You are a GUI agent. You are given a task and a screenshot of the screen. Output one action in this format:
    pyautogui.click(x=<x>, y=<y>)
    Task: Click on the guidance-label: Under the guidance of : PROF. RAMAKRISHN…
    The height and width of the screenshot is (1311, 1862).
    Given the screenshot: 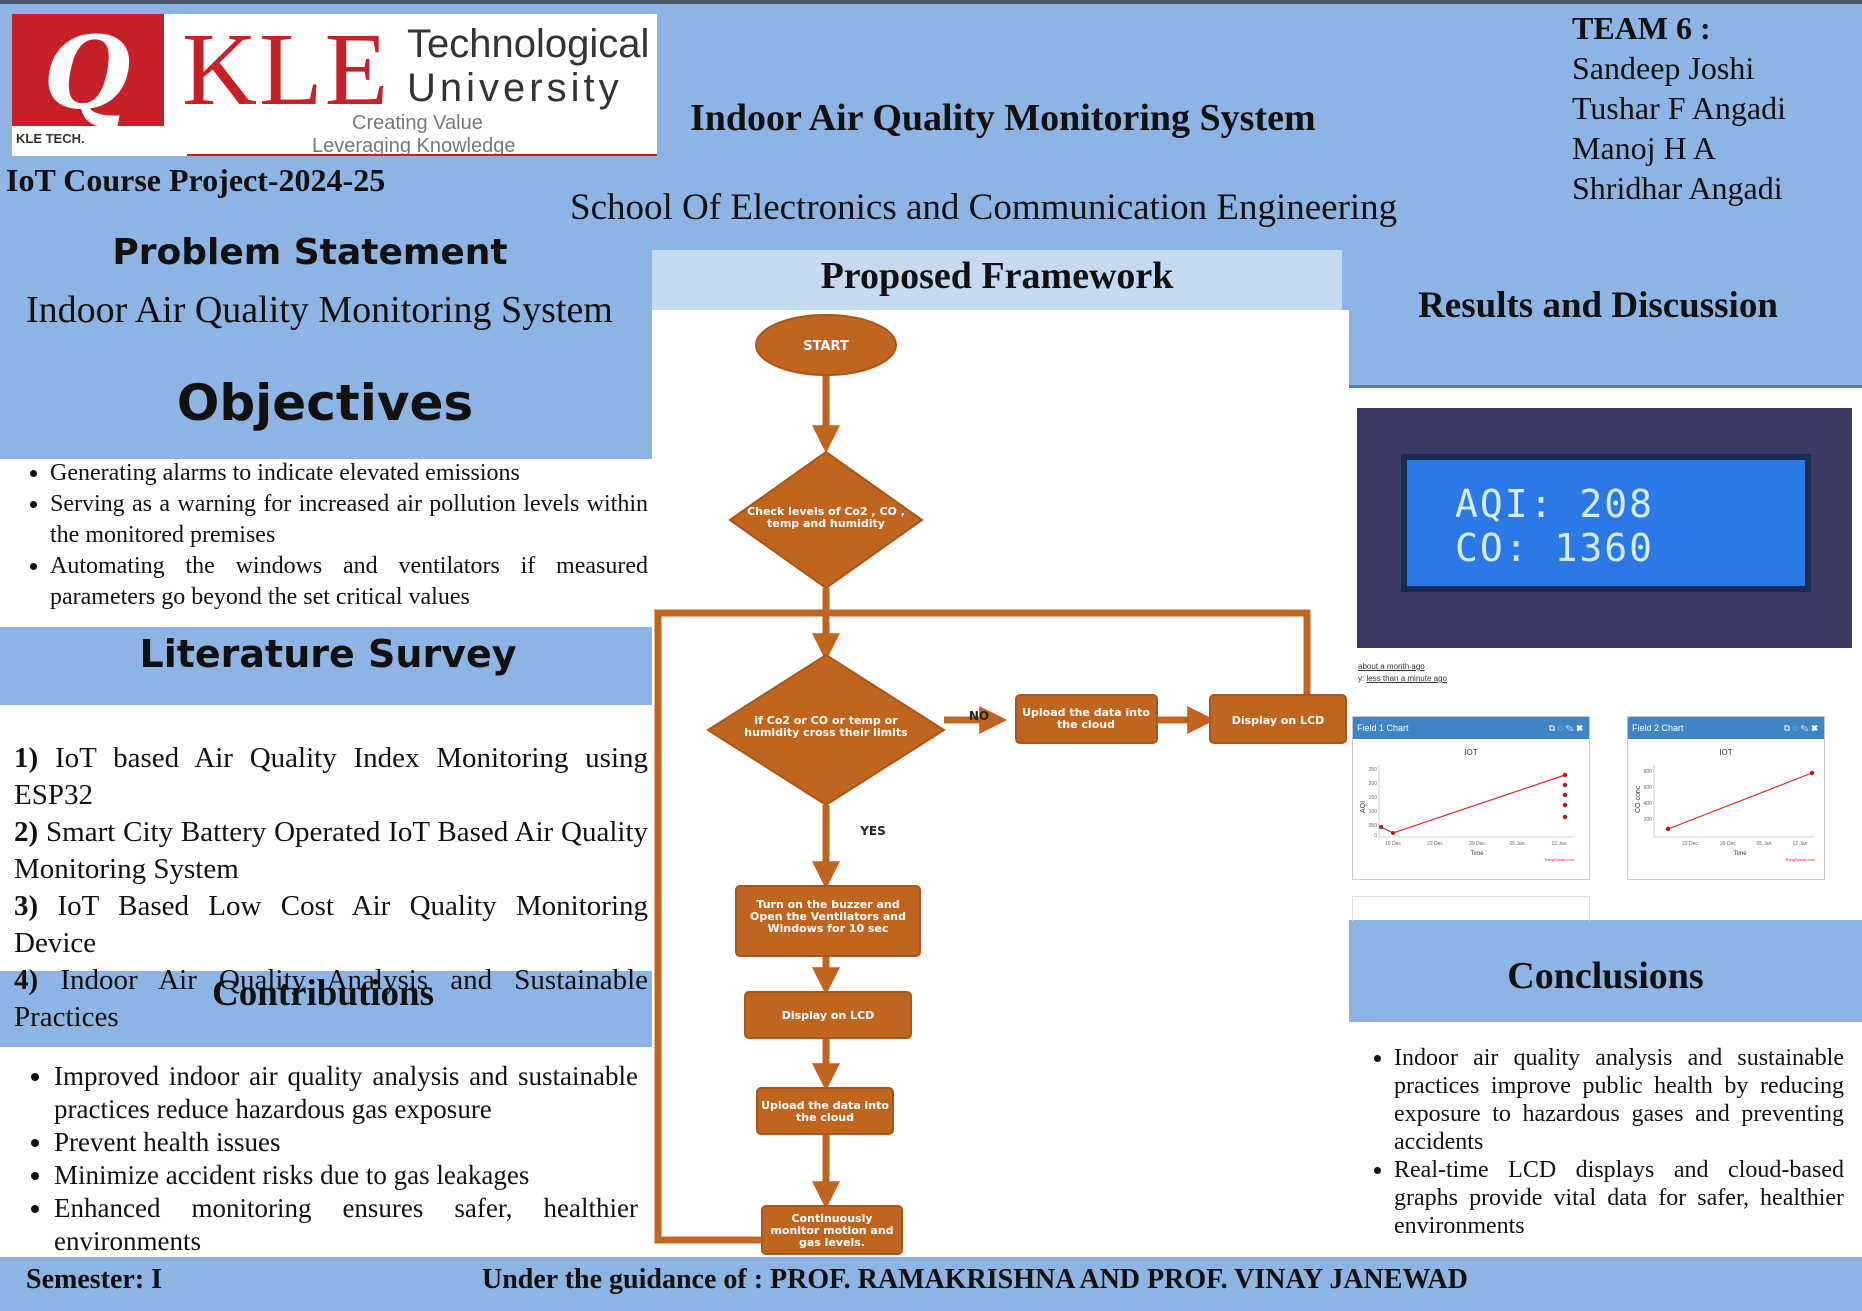 What is the action you would take?
    pyautogui.click(x=975, y=1279)
    